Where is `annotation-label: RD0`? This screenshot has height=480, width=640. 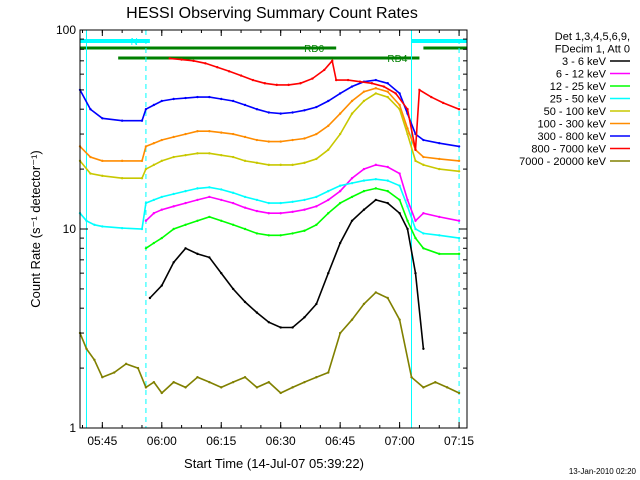
annotation-label: RD0 is located at coordinates (314, 49).